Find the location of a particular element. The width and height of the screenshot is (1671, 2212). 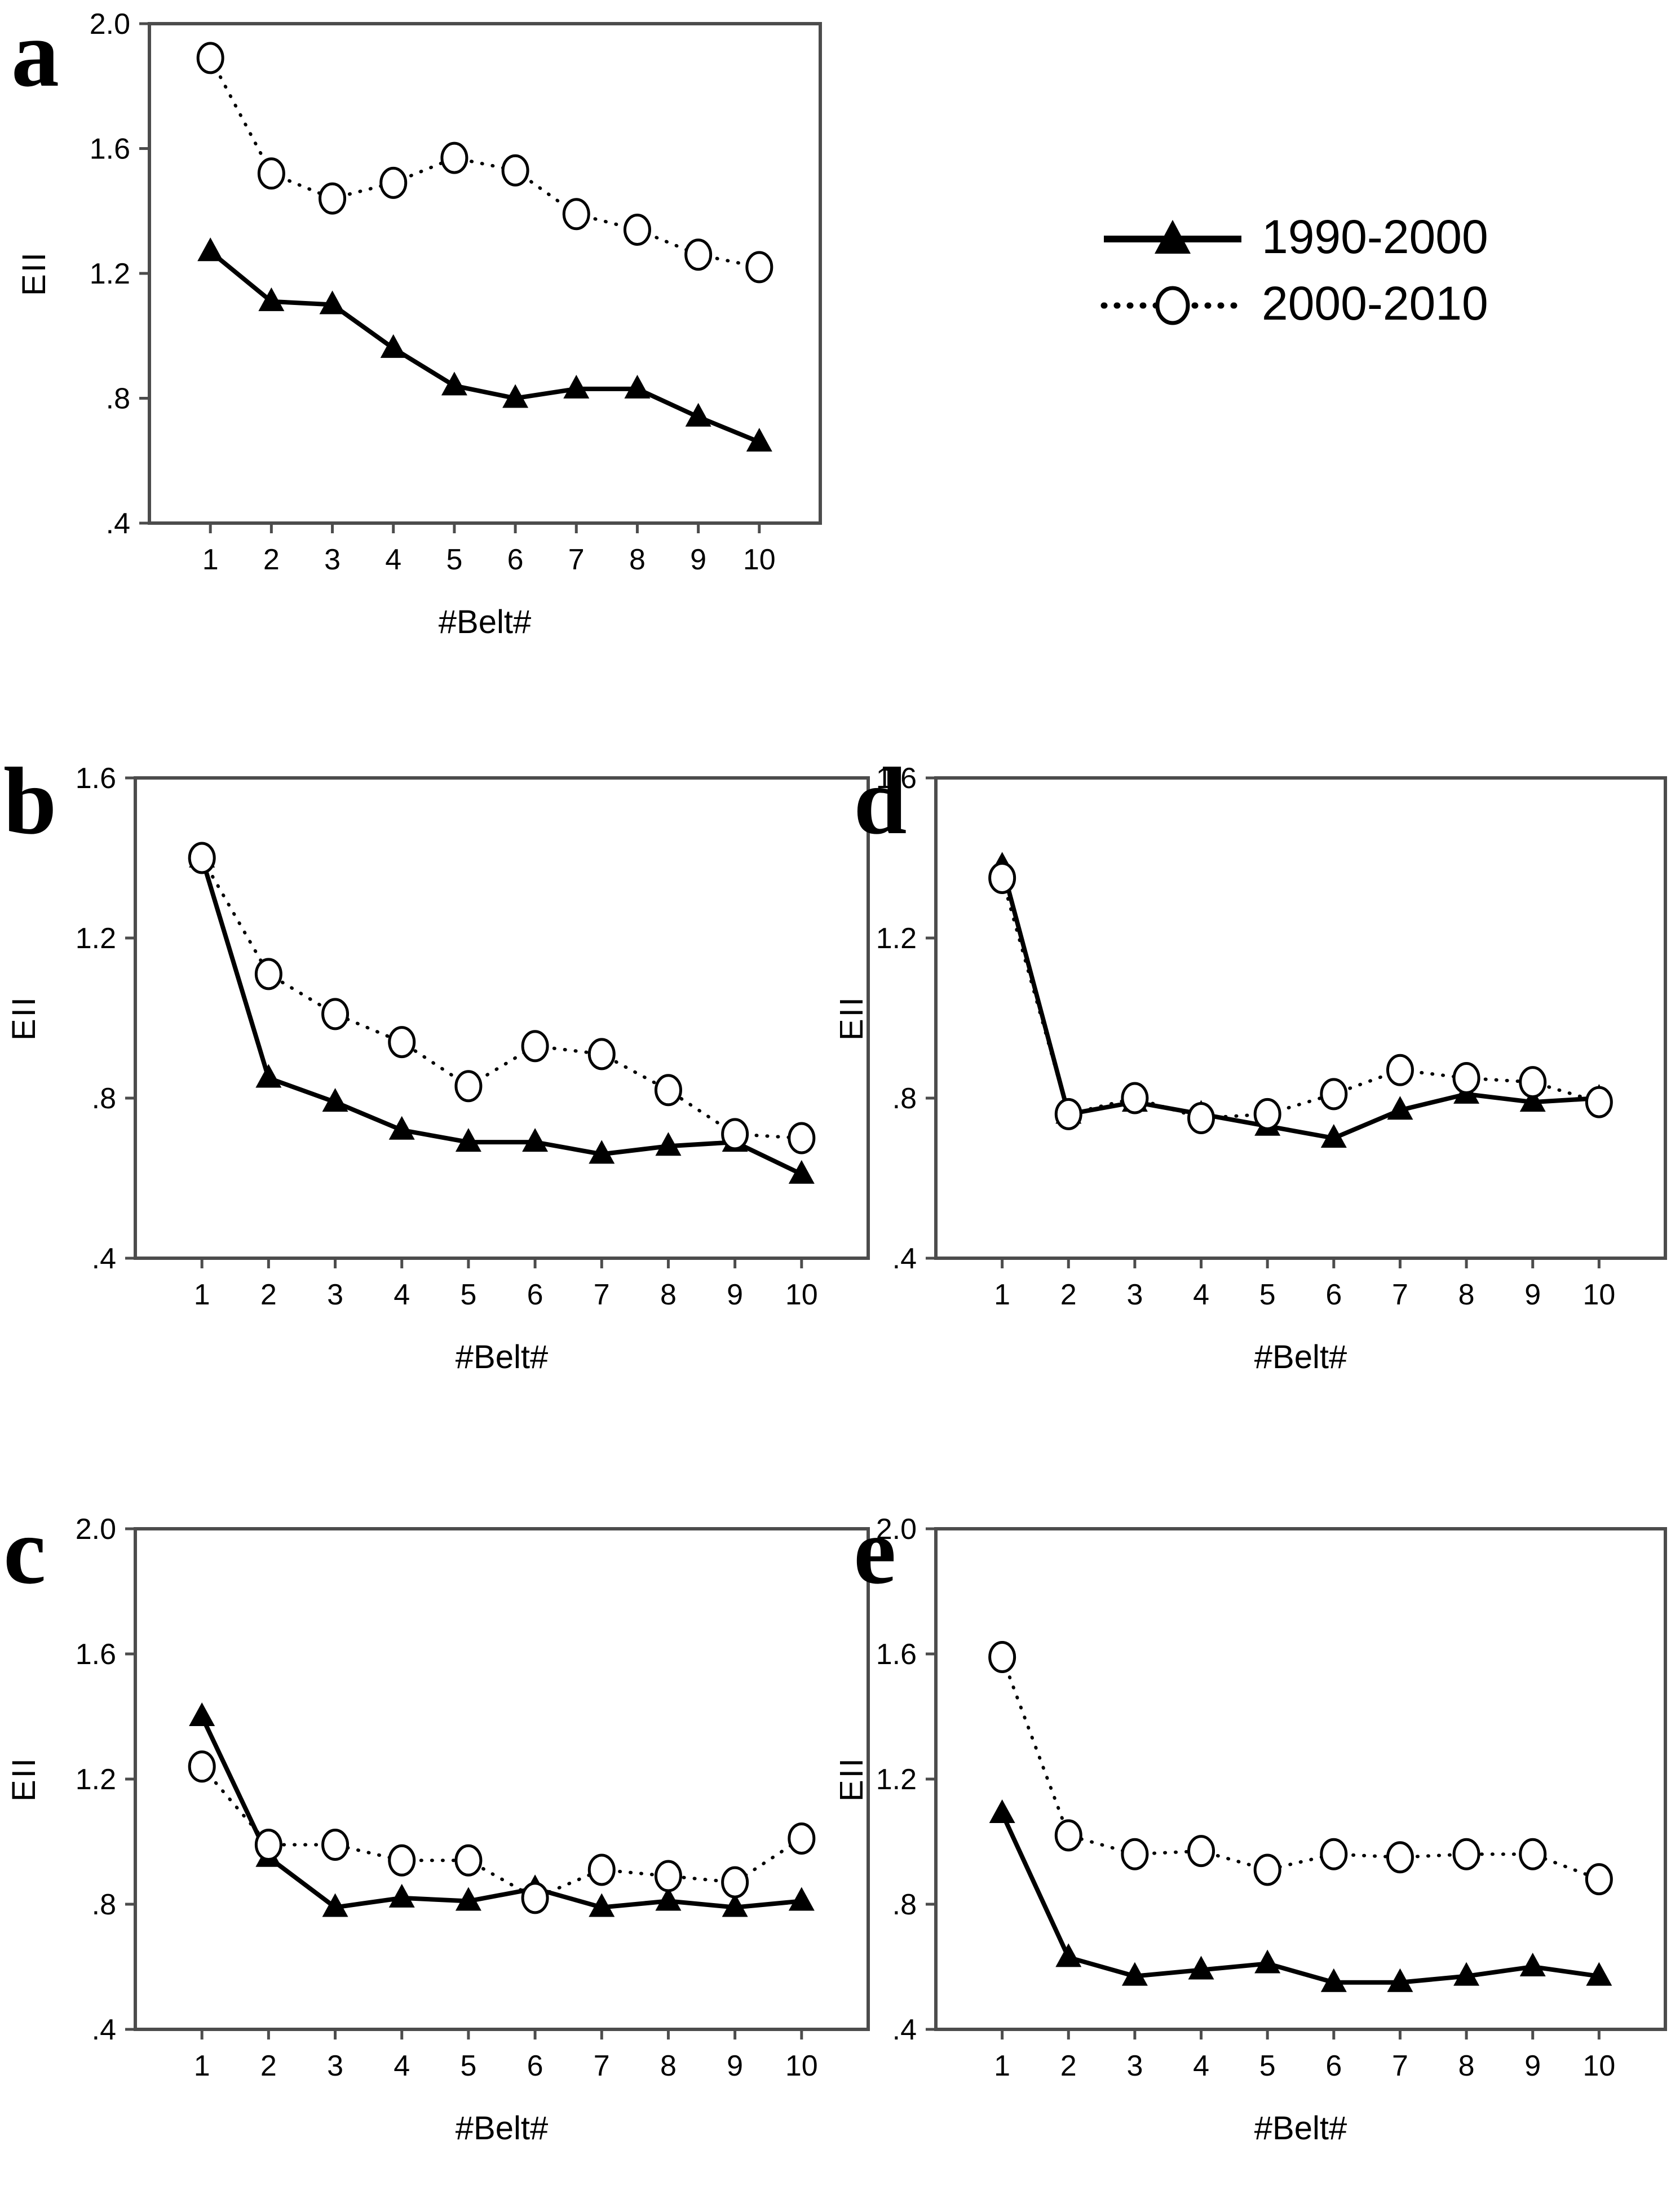

x-axis-title-d: #Belt# is located at coordinates (1300, 1357).